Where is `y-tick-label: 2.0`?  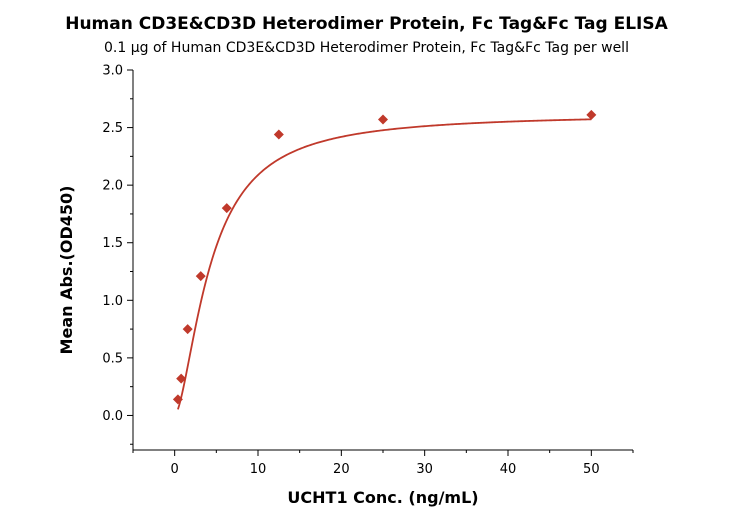
y-tick-label: 2.0 is located at coordinates (112, 186).